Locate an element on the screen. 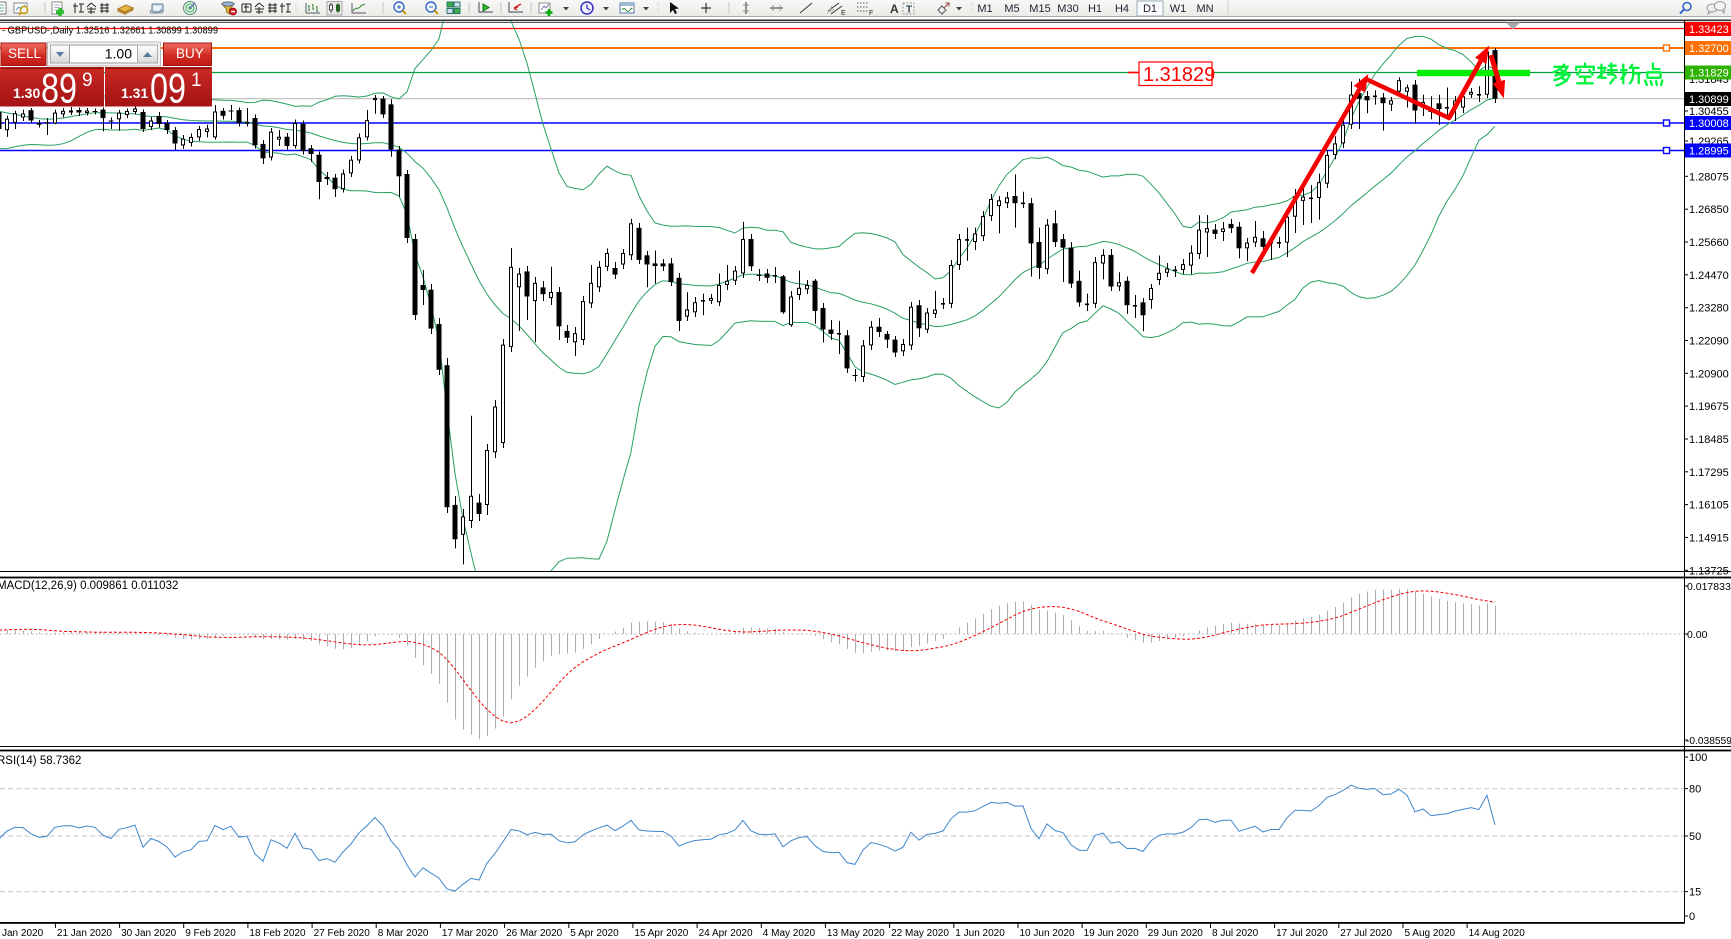 The image size is (1731, 939). svg-text: M5 is located at coordinates (1011, 9).